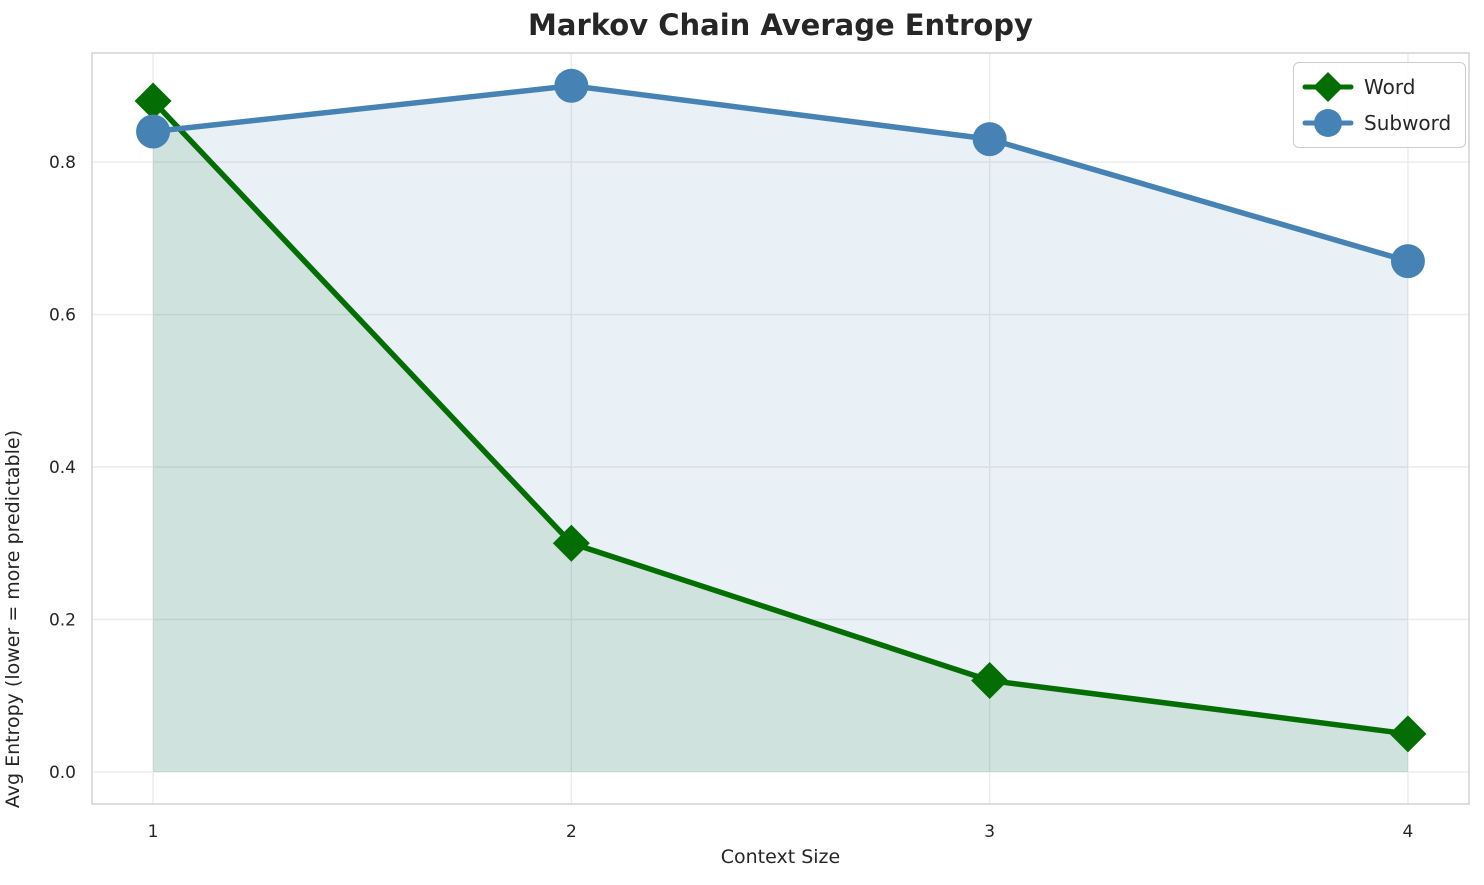 The height and width of the screenshot is (885, 1484). What do you see at coordinates (1408, 123) in the screenshot?
I see `legend-label: Subword` at bounding box center [1408, 123].